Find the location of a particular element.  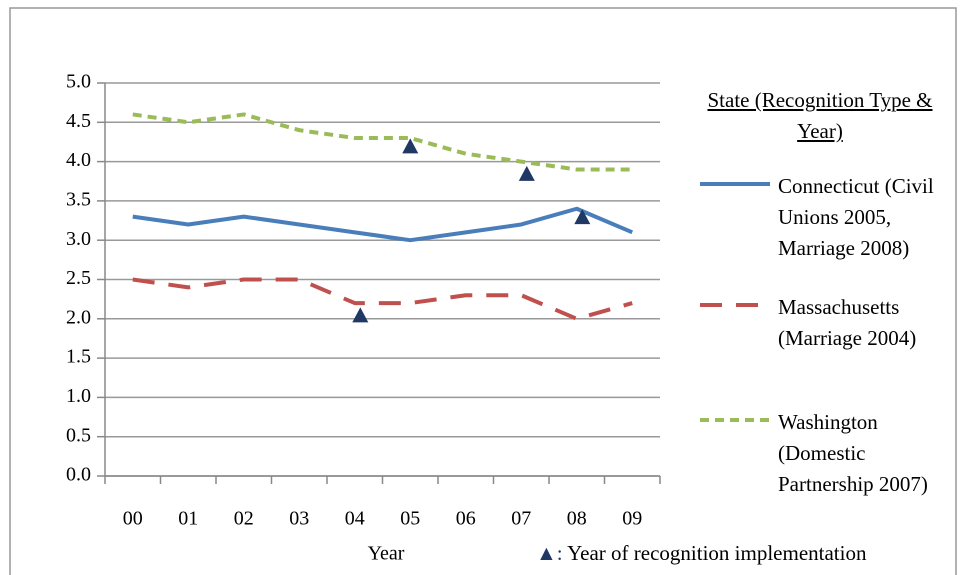

y-tick-label: 4.0 is located at coordinates (78, 160).